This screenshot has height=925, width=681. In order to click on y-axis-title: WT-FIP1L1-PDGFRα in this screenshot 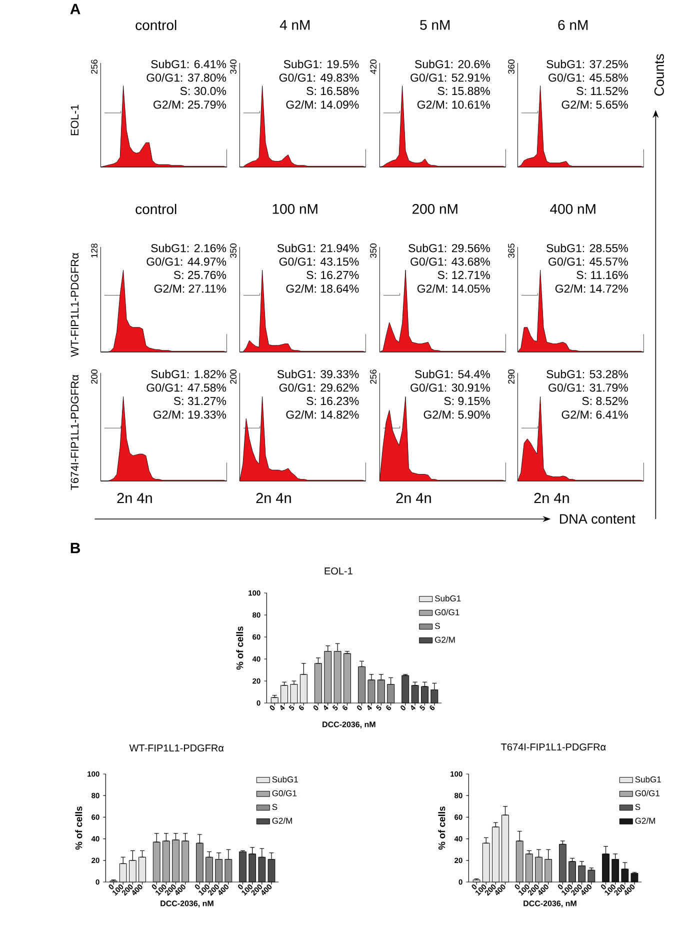, I will do `click(74, 304)`.